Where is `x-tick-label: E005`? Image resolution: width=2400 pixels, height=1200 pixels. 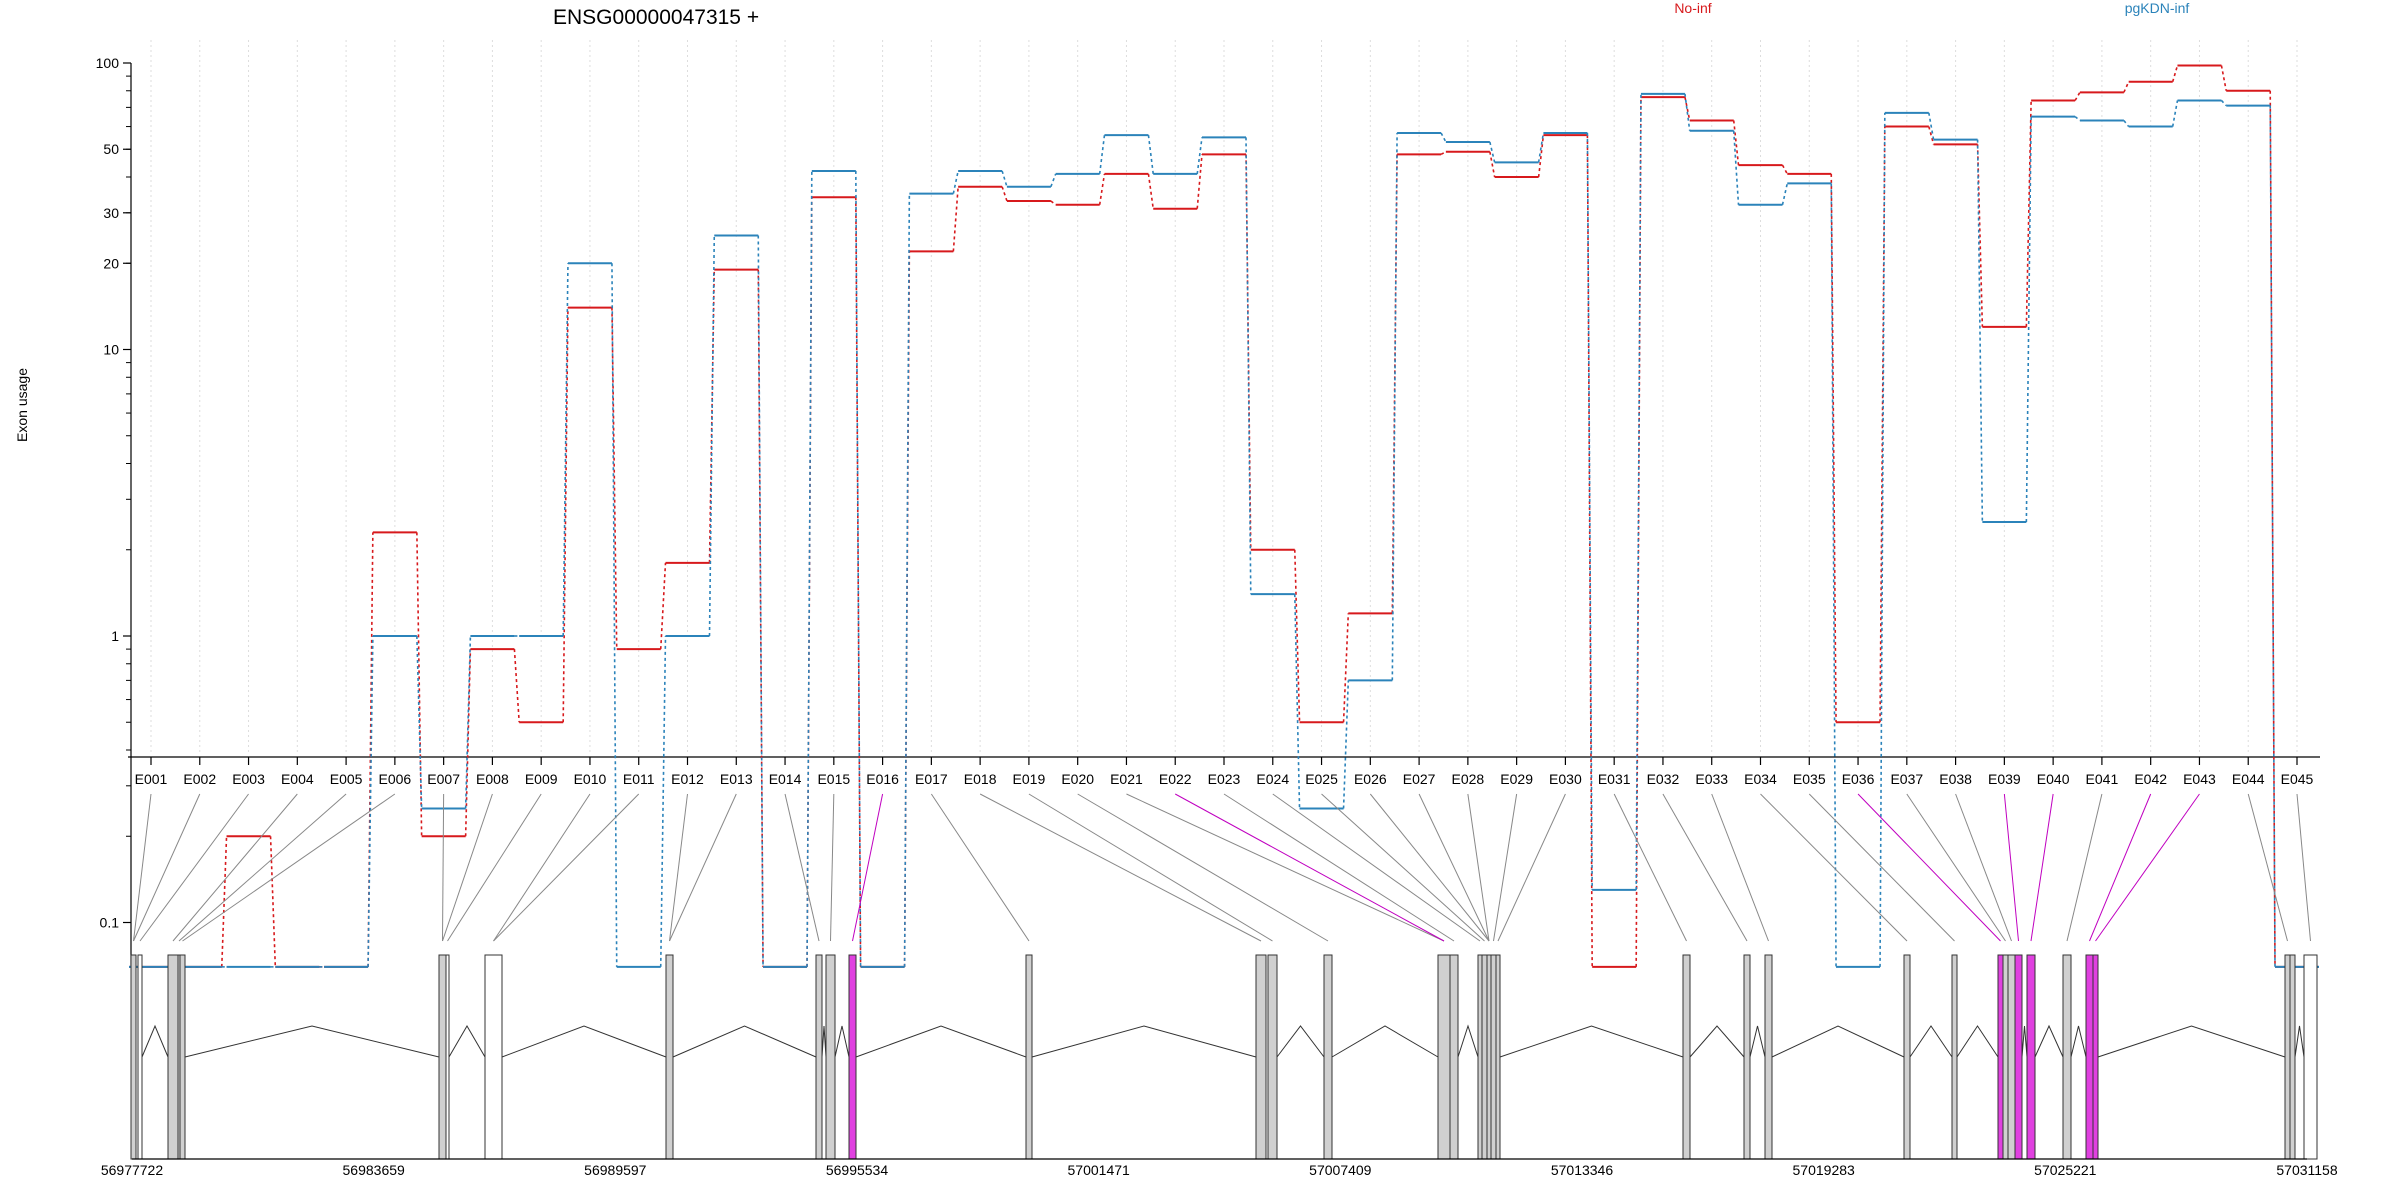 x-tick-label: E005 is located at coordinates (346, 779).